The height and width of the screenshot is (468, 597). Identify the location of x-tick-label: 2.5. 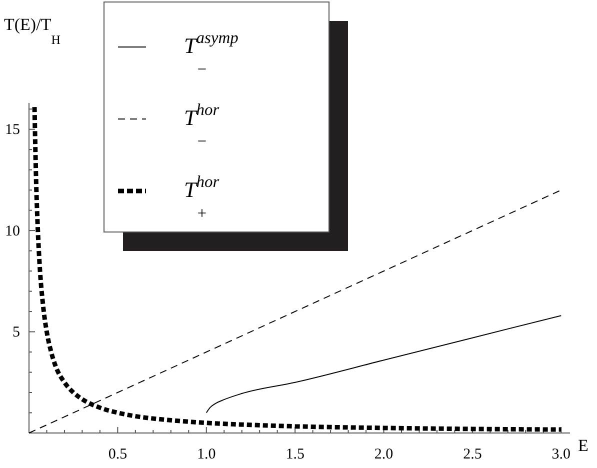
(472, 454).